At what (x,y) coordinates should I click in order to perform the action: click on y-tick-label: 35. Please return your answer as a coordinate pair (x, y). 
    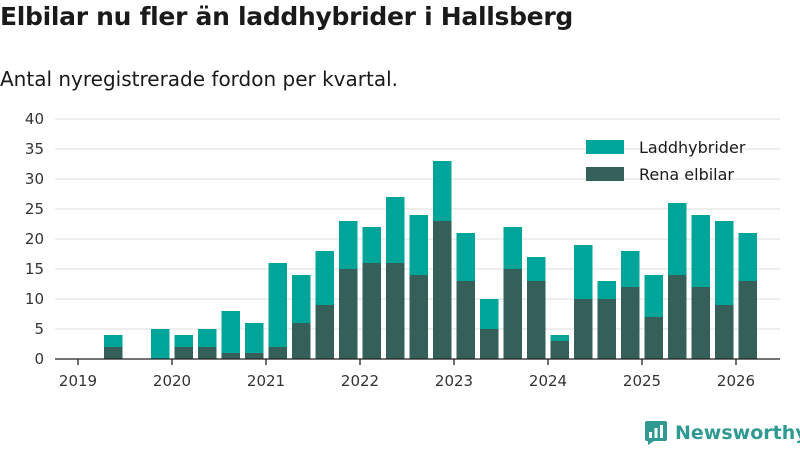
    Looking at the image, I should click on (34, 149).